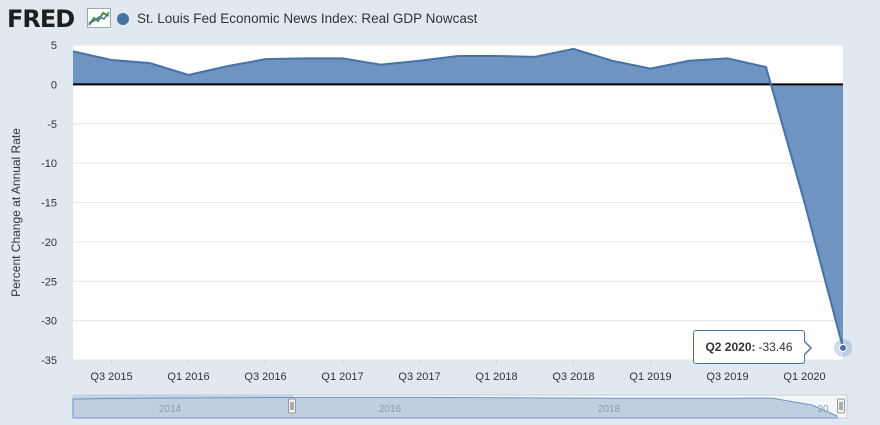 The height and width of the screenshot is (425, 880). I want to click on data-point-q3-2019, so click(728, 58).